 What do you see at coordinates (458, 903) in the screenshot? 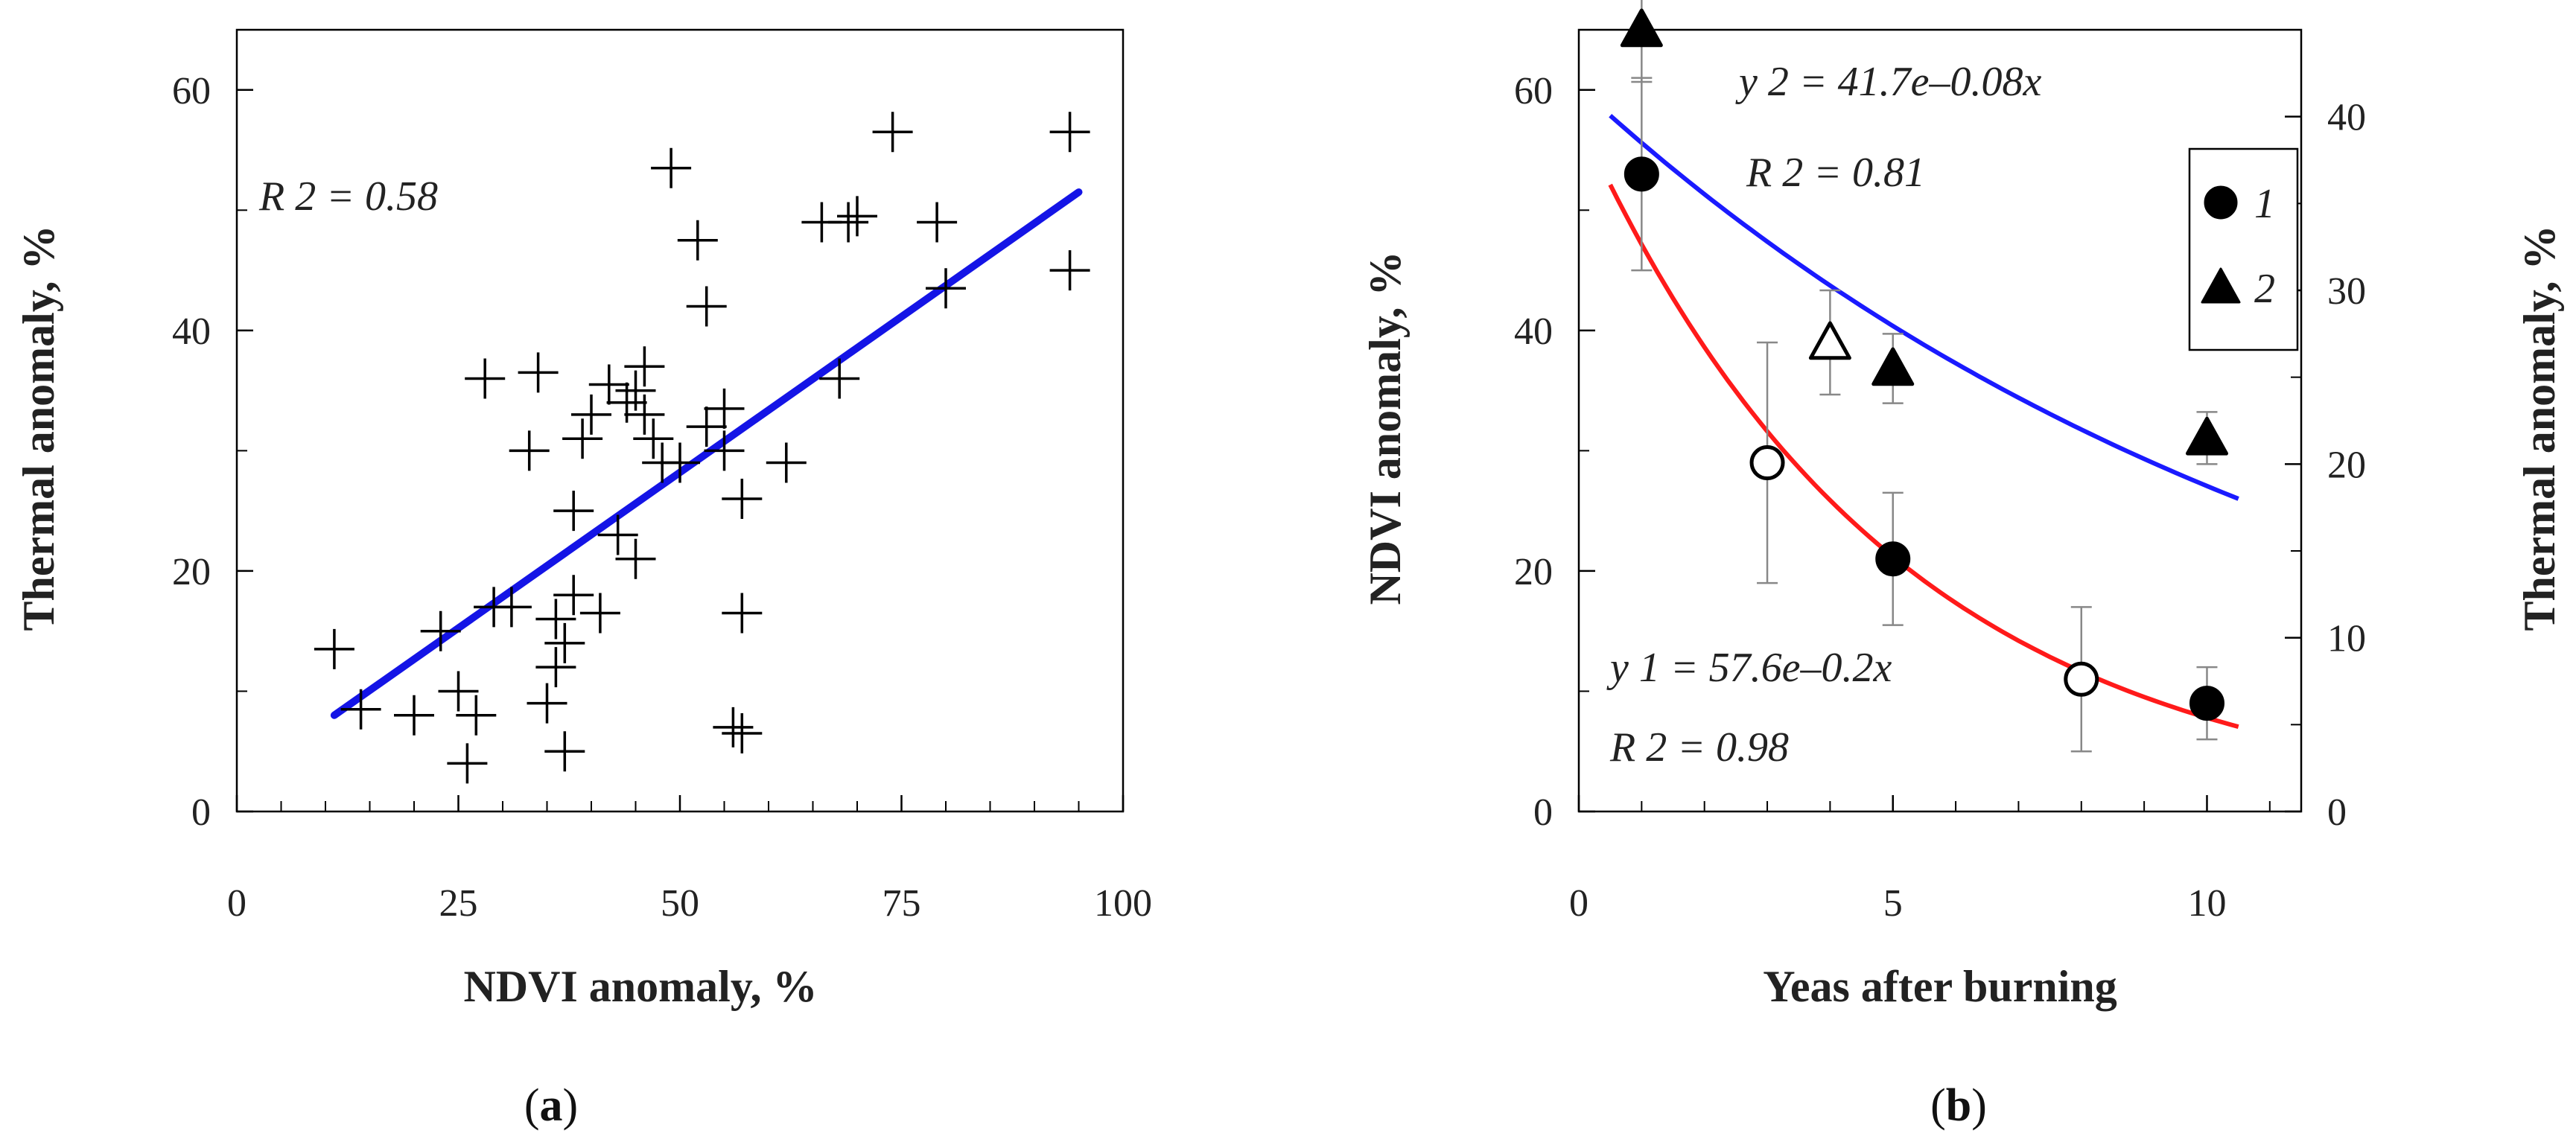
I see `panel-a-x-tick-label: 25` at bounding box center [458, 903].